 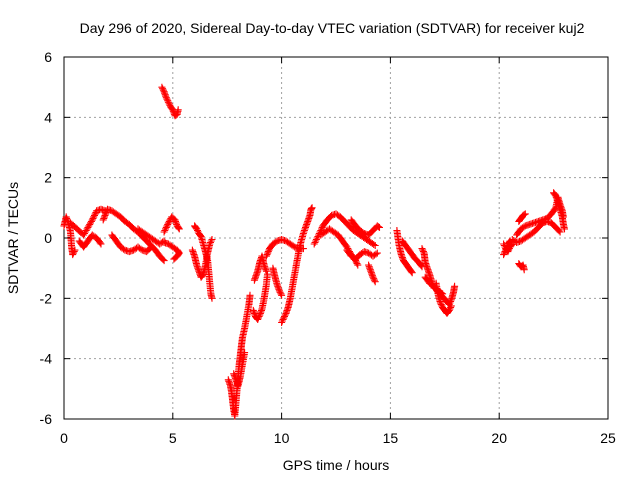 What do you see at coordinates (499, 438) in the screenshot?
I see `x-tick-label: 20` at bounding box center [499, 438].